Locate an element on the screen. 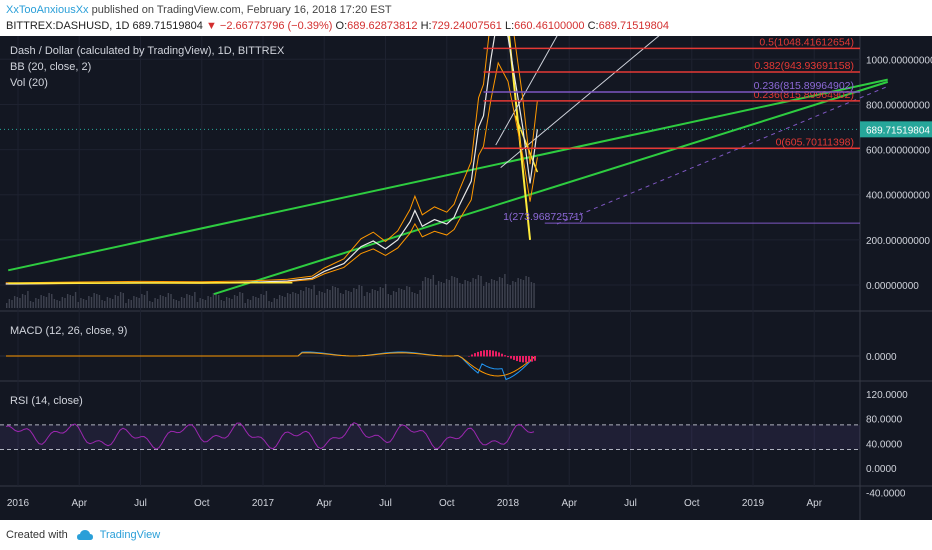 This screenshot has height=550, width=932. rsi-line is located at coordinates (270, 436).